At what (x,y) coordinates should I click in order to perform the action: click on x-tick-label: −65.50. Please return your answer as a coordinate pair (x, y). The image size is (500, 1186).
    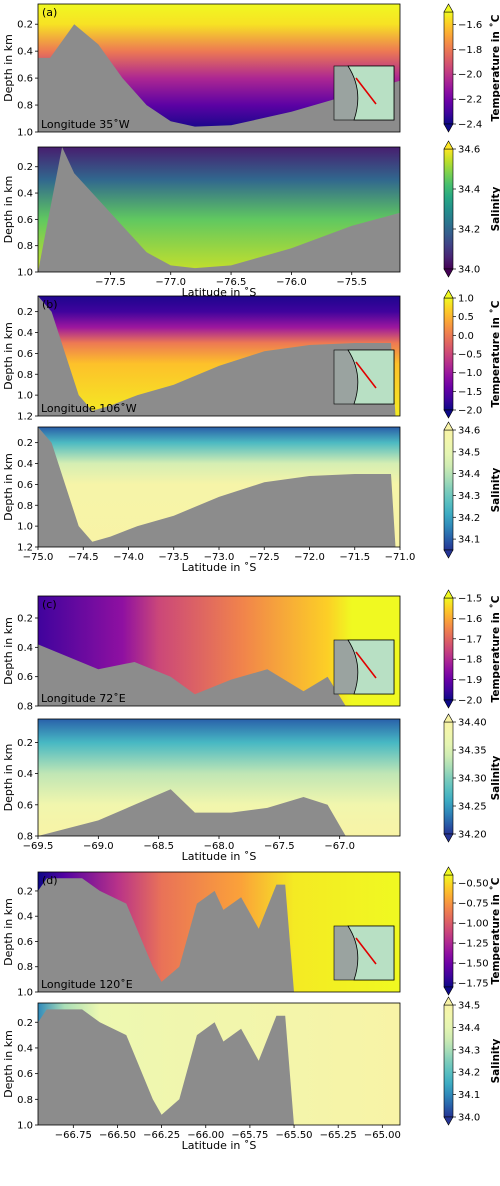
    Looking at the image, I should click on (294, 1135).